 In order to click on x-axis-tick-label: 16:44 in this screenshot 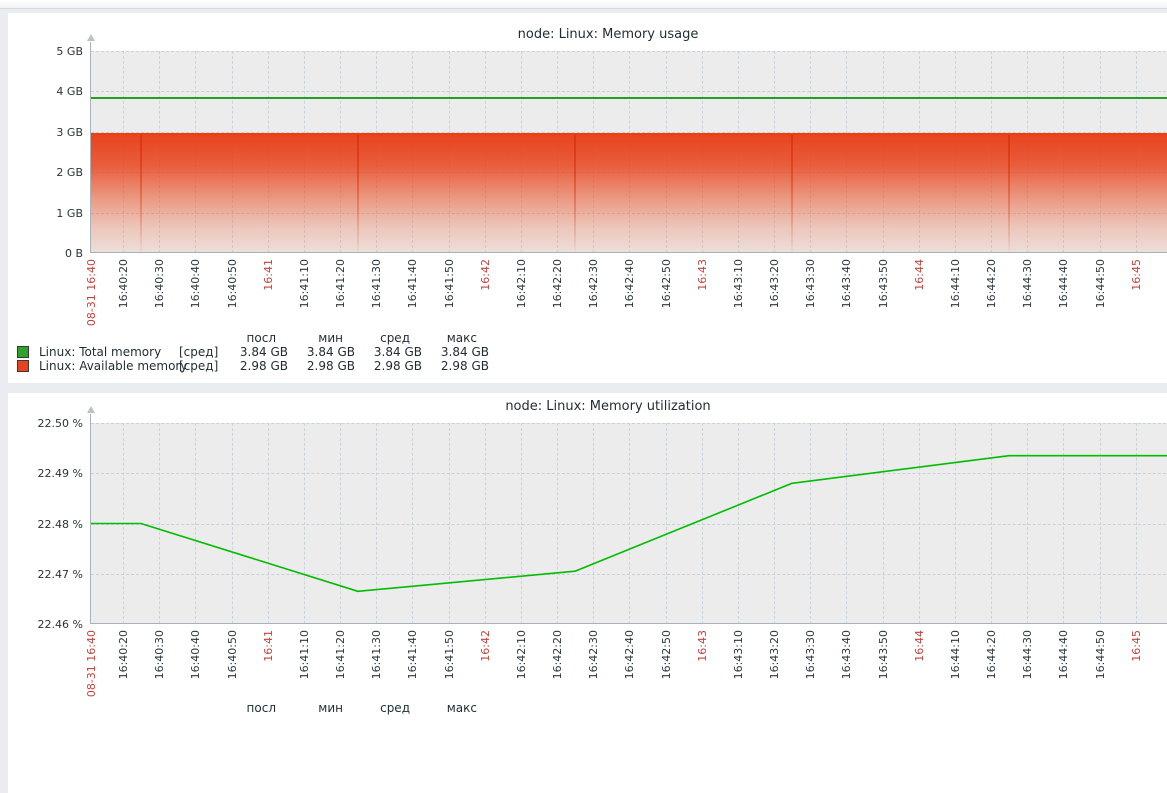, I will do `click(919, 646)`.